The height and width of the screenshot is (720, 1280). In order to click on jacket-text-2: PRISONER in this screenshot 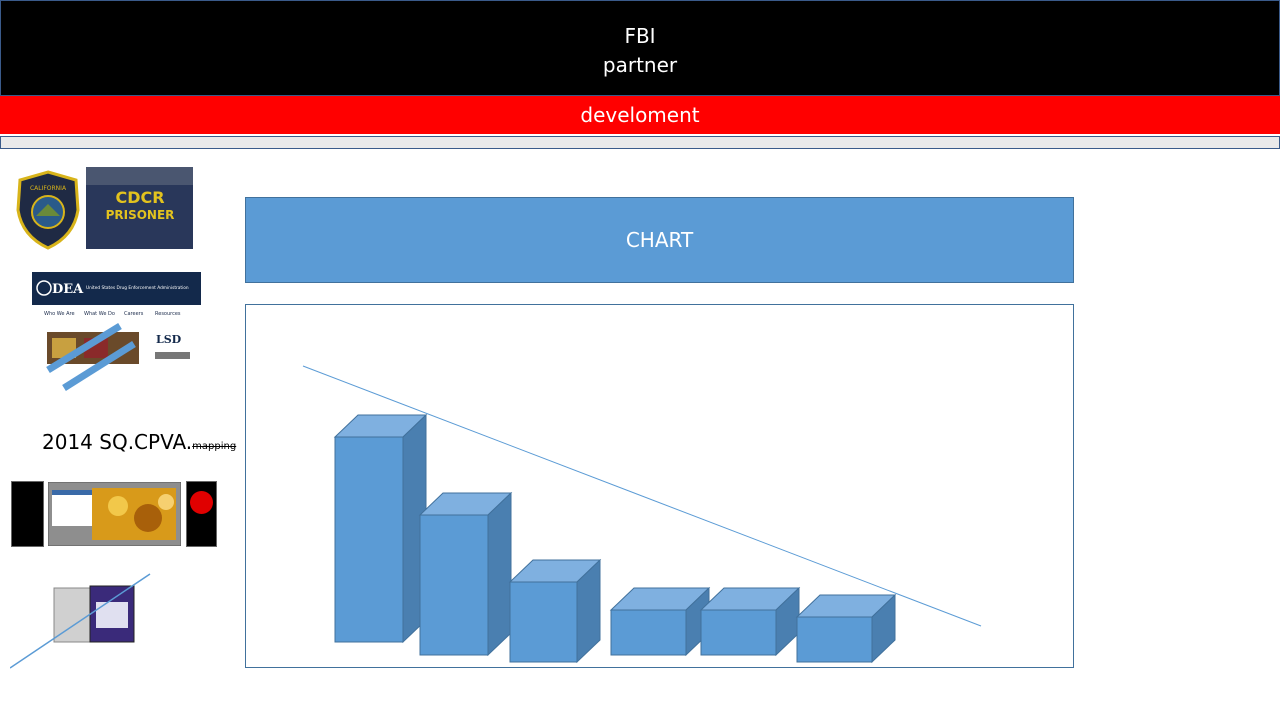, I will do `click(140, 215)`.